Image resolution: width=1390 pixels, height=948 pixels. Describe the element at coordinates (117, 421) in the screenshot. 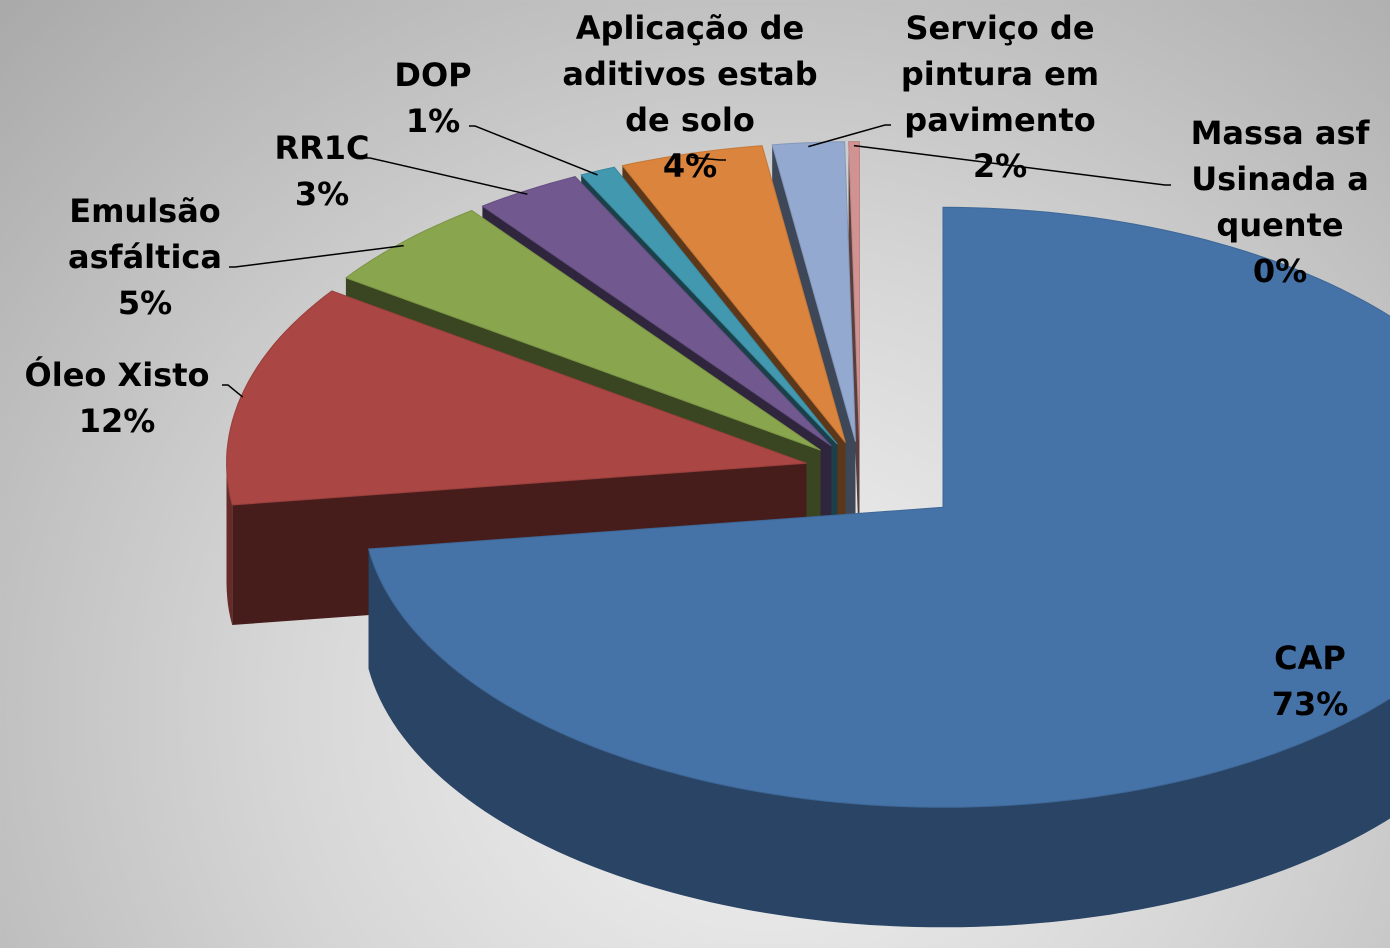

I see `percent-label: 12%` at that location.